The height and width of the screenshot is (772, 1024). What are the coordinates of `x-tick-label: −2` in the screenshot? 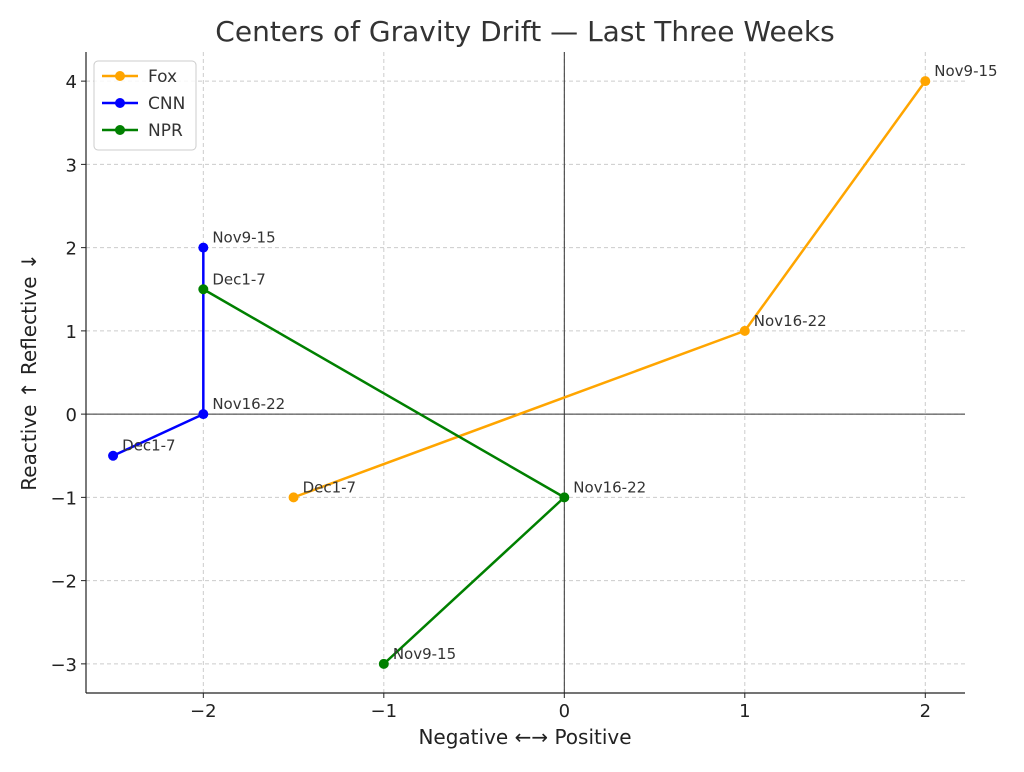 It's located at (203, 711).